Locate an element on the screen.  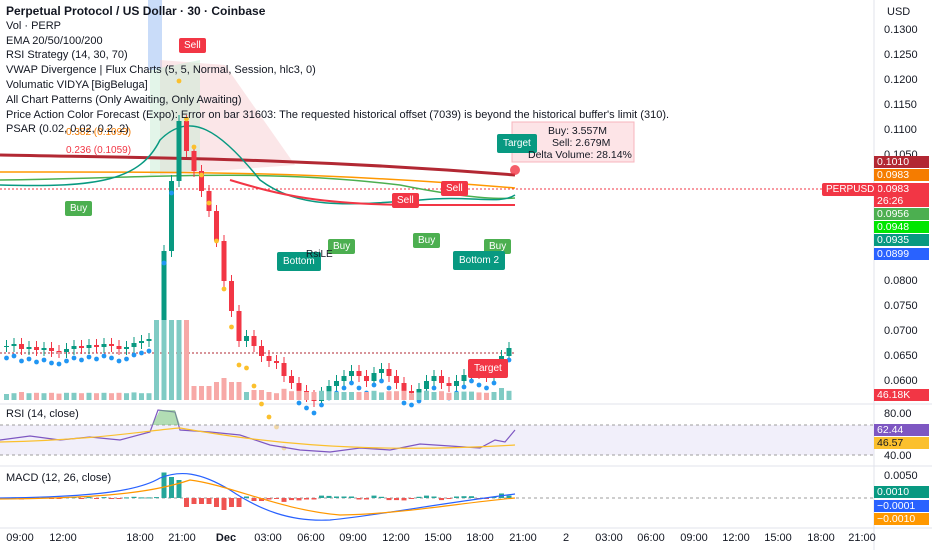
time-tick: 09:00 is located at coordinates (694, 538).